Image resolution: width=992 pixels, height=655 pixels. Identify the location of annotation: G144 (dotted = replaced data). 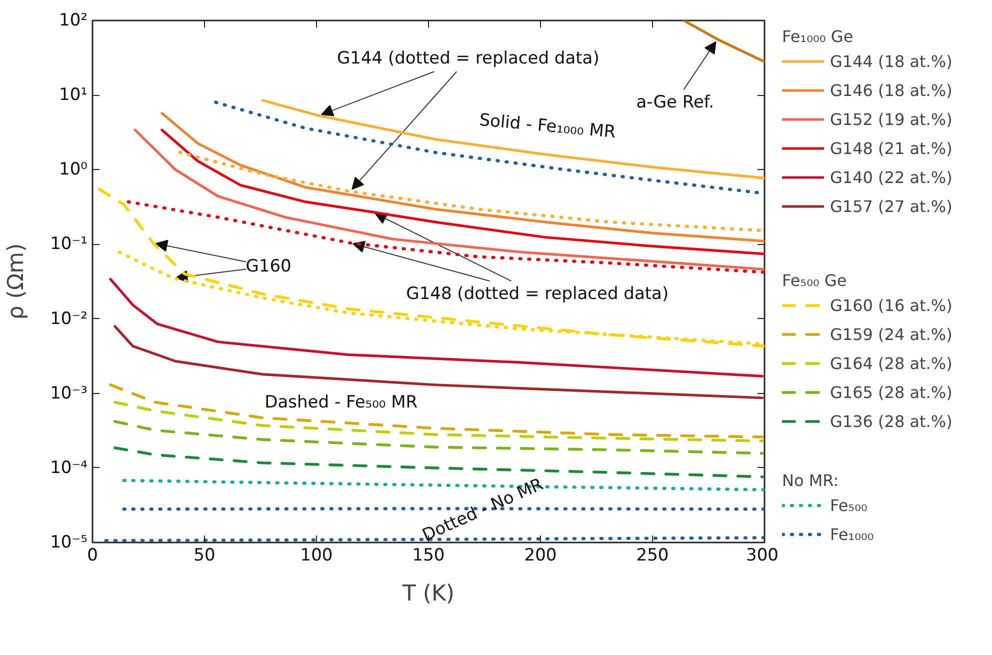
(468, 58).